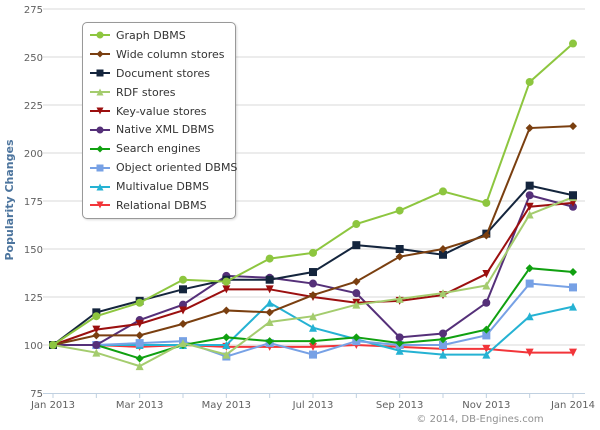 Image resolution: width=600 pixels, height=430 pixels. I want to click on legend-label: Graph DBMS, so click(151, 35).